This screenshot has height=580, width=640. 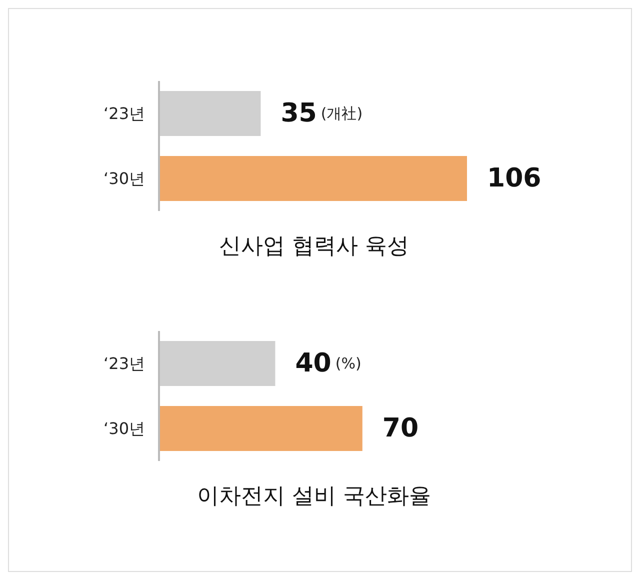 I want to click on data-label: 70, so click(x=400, y=429).